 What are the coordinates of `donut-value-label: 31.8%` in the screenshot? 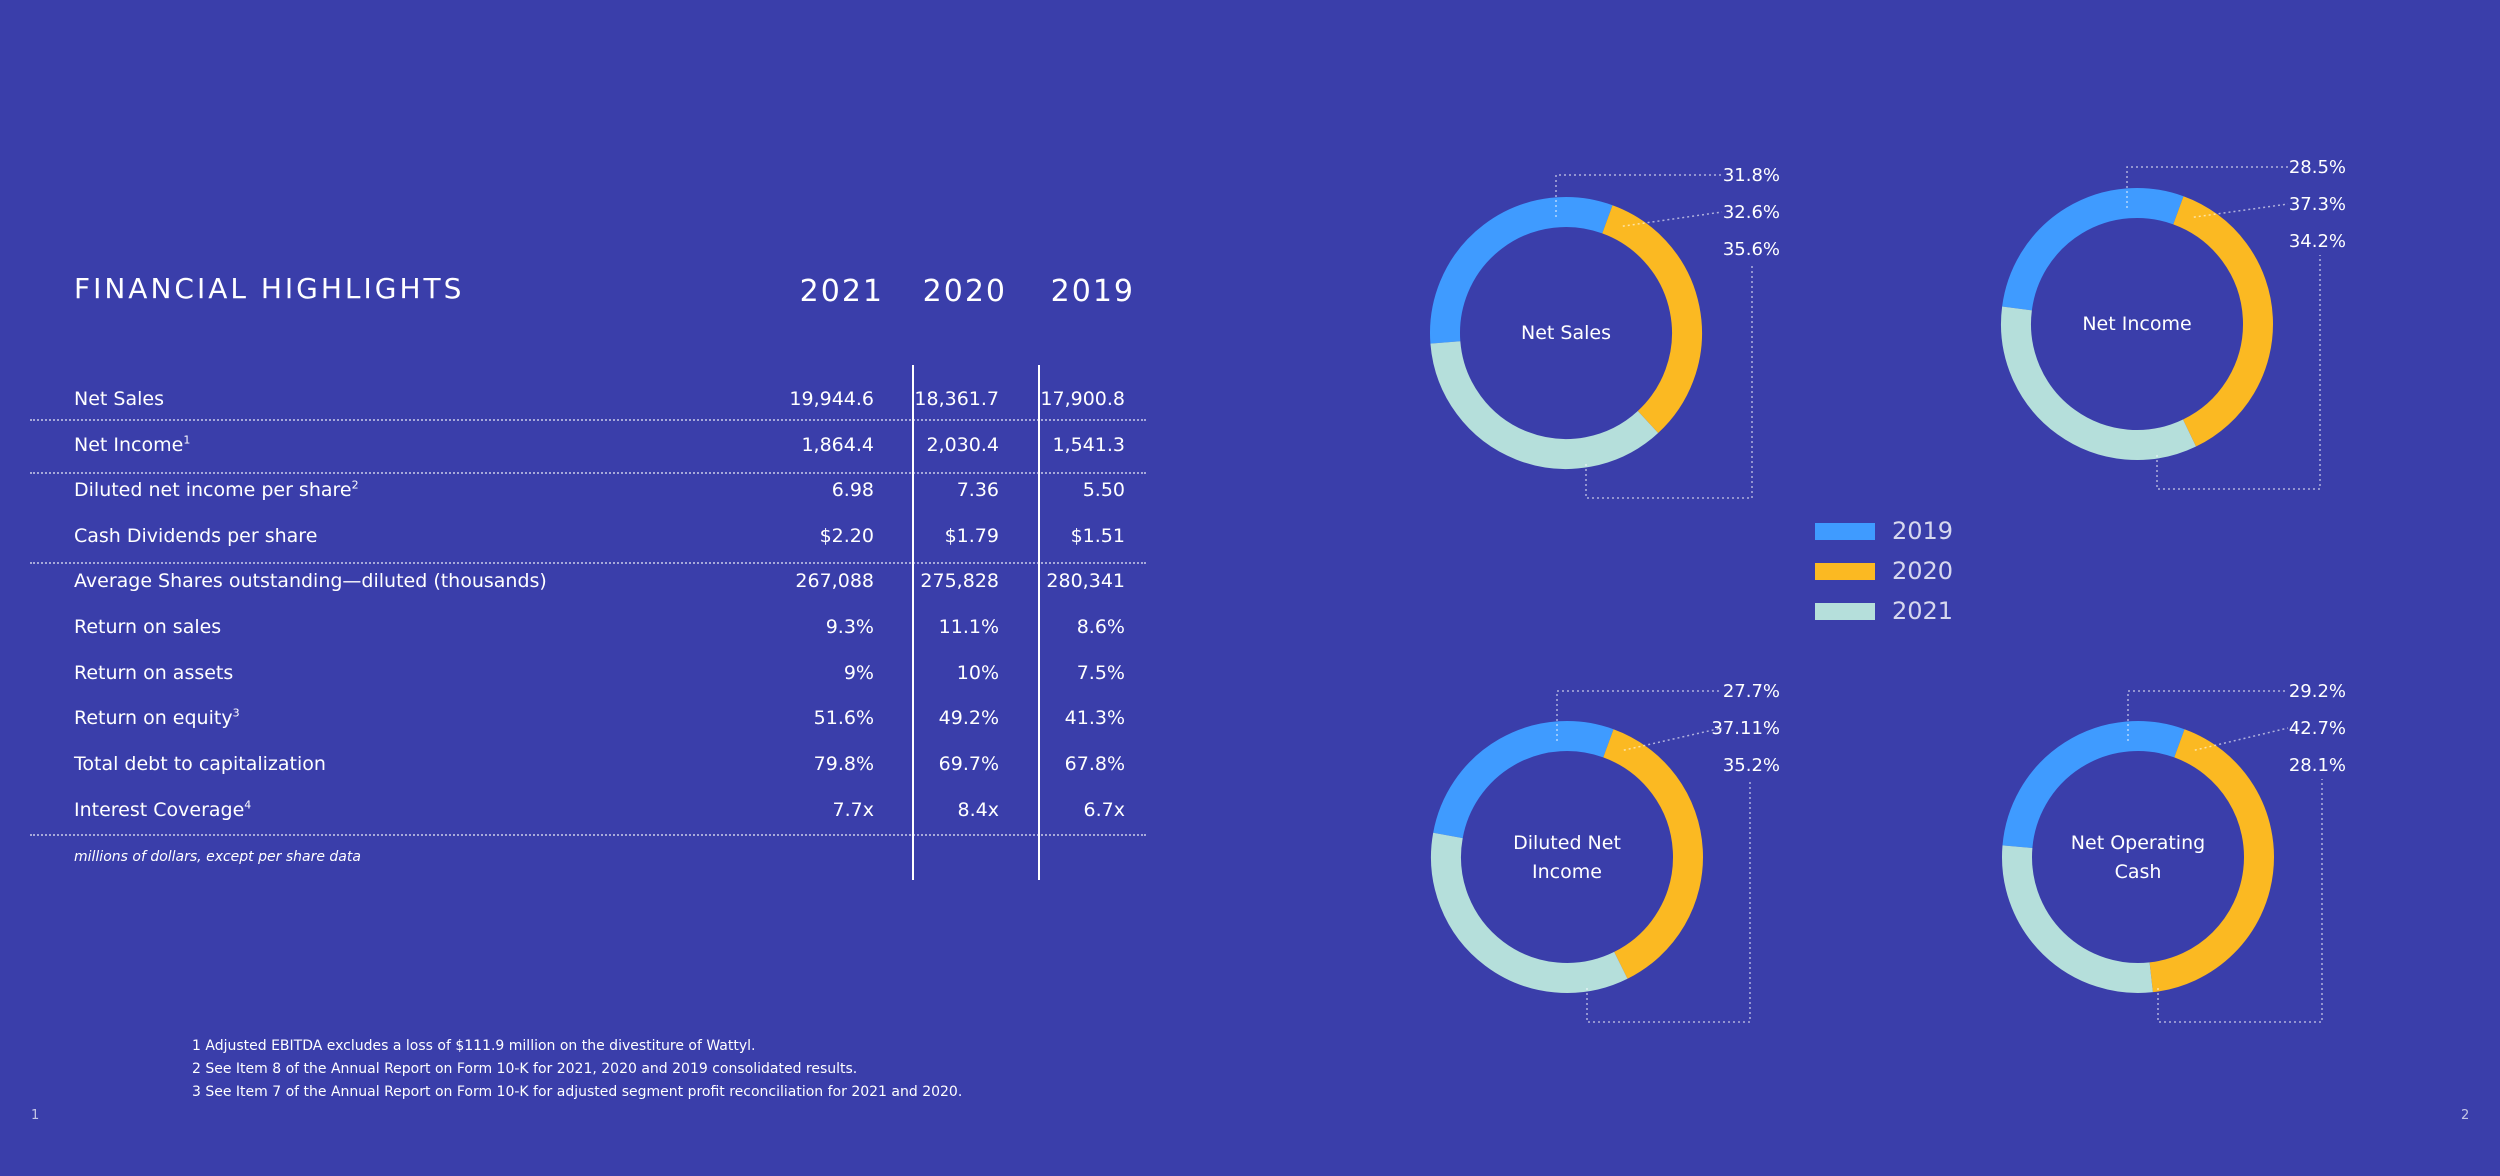 It's located at (1751, 175).